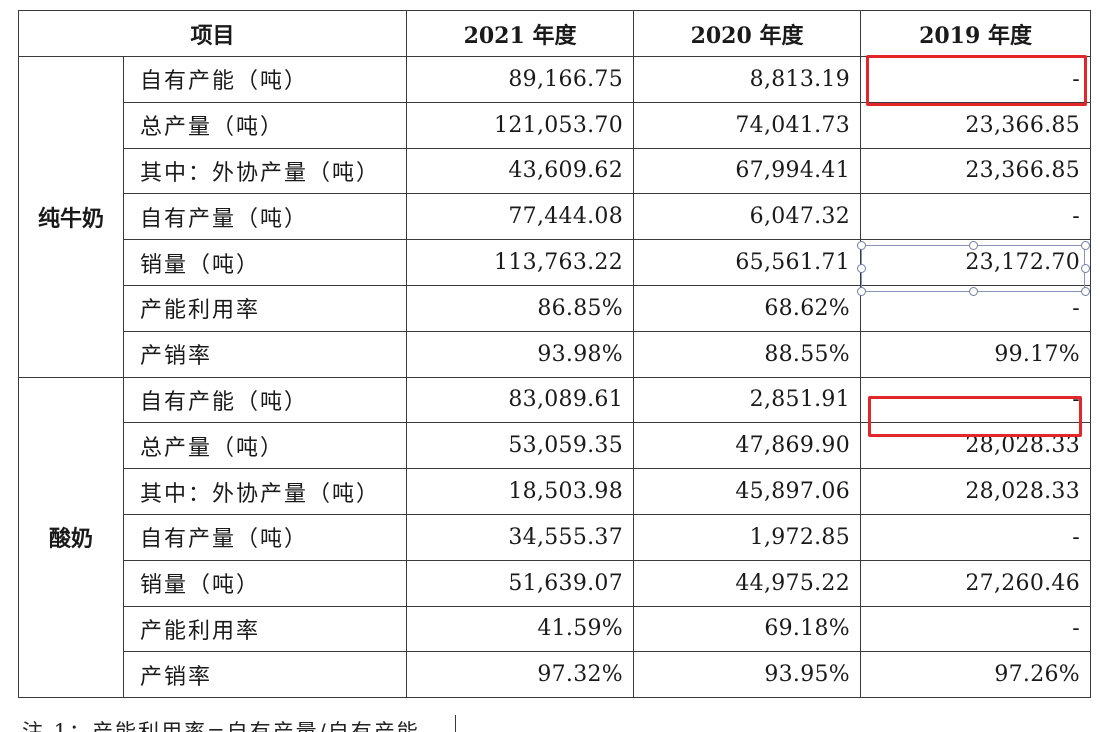  I want to click on value-cell-y2021: 93.98%, so click(520, 354).